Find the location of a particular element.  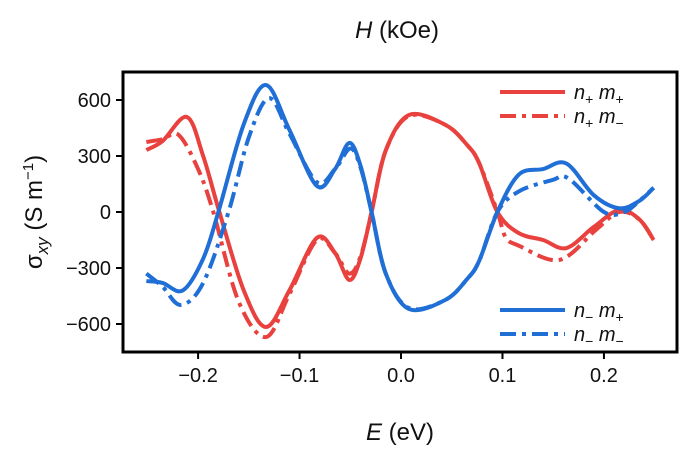

y-axis-label: σxy (S m−1) is located at coordinates (36, 212).